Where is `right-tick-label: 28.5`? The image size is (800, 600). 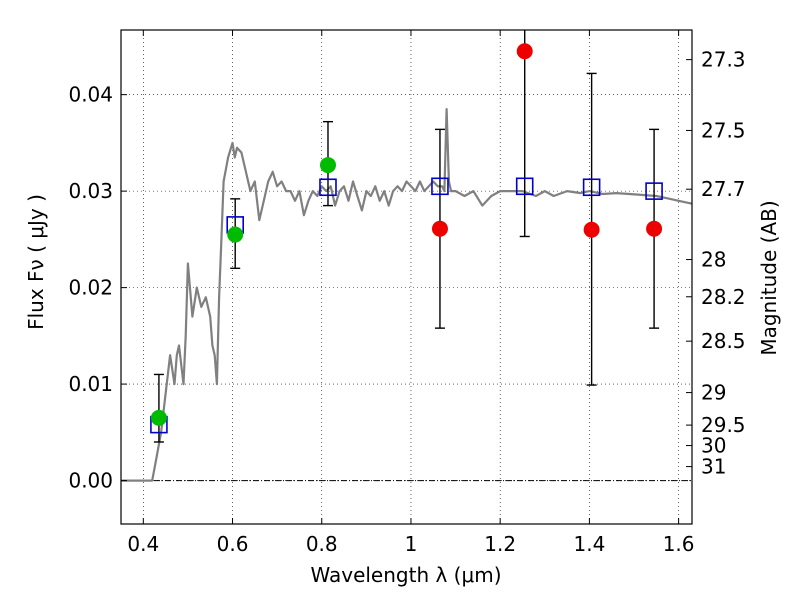 right-tick-label: 28.5 is located at coordinates (723, 341).